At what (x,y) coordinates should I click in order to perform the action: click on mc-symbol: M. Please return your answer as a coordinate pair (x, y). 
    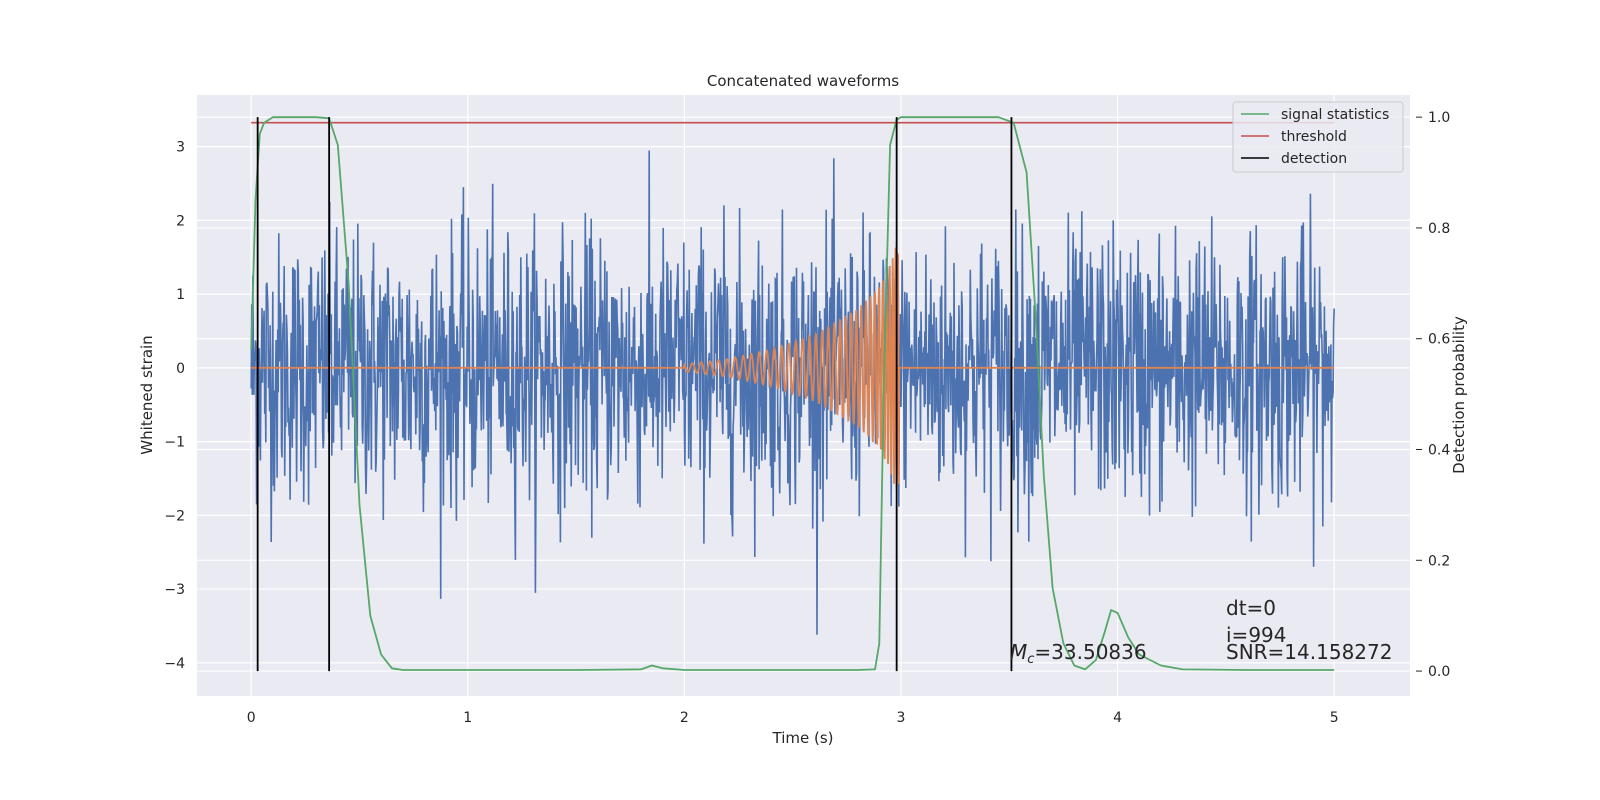
    Looking at the image, I should click on (1018, 652).